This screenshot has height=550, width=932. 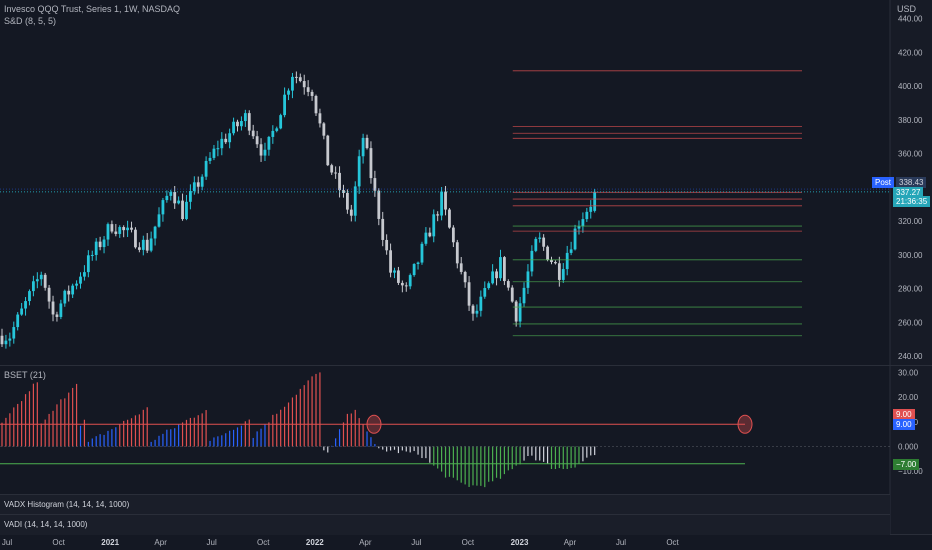 What do you see at coordinates (445, 504) in the screenshot?
I see `vadx-pane: VADX Histogram (14, 14, 14, 1000)` at bounding box center [445, 504].